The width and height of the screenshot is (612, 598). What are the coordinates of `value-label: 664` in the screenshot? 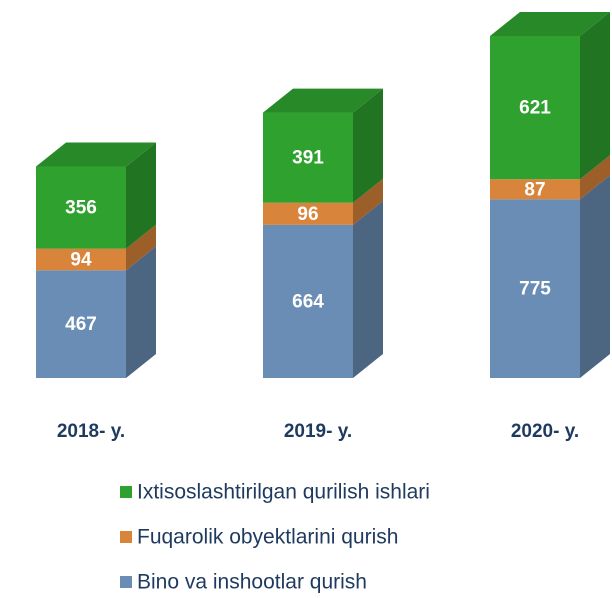 It's located at (308, 301).